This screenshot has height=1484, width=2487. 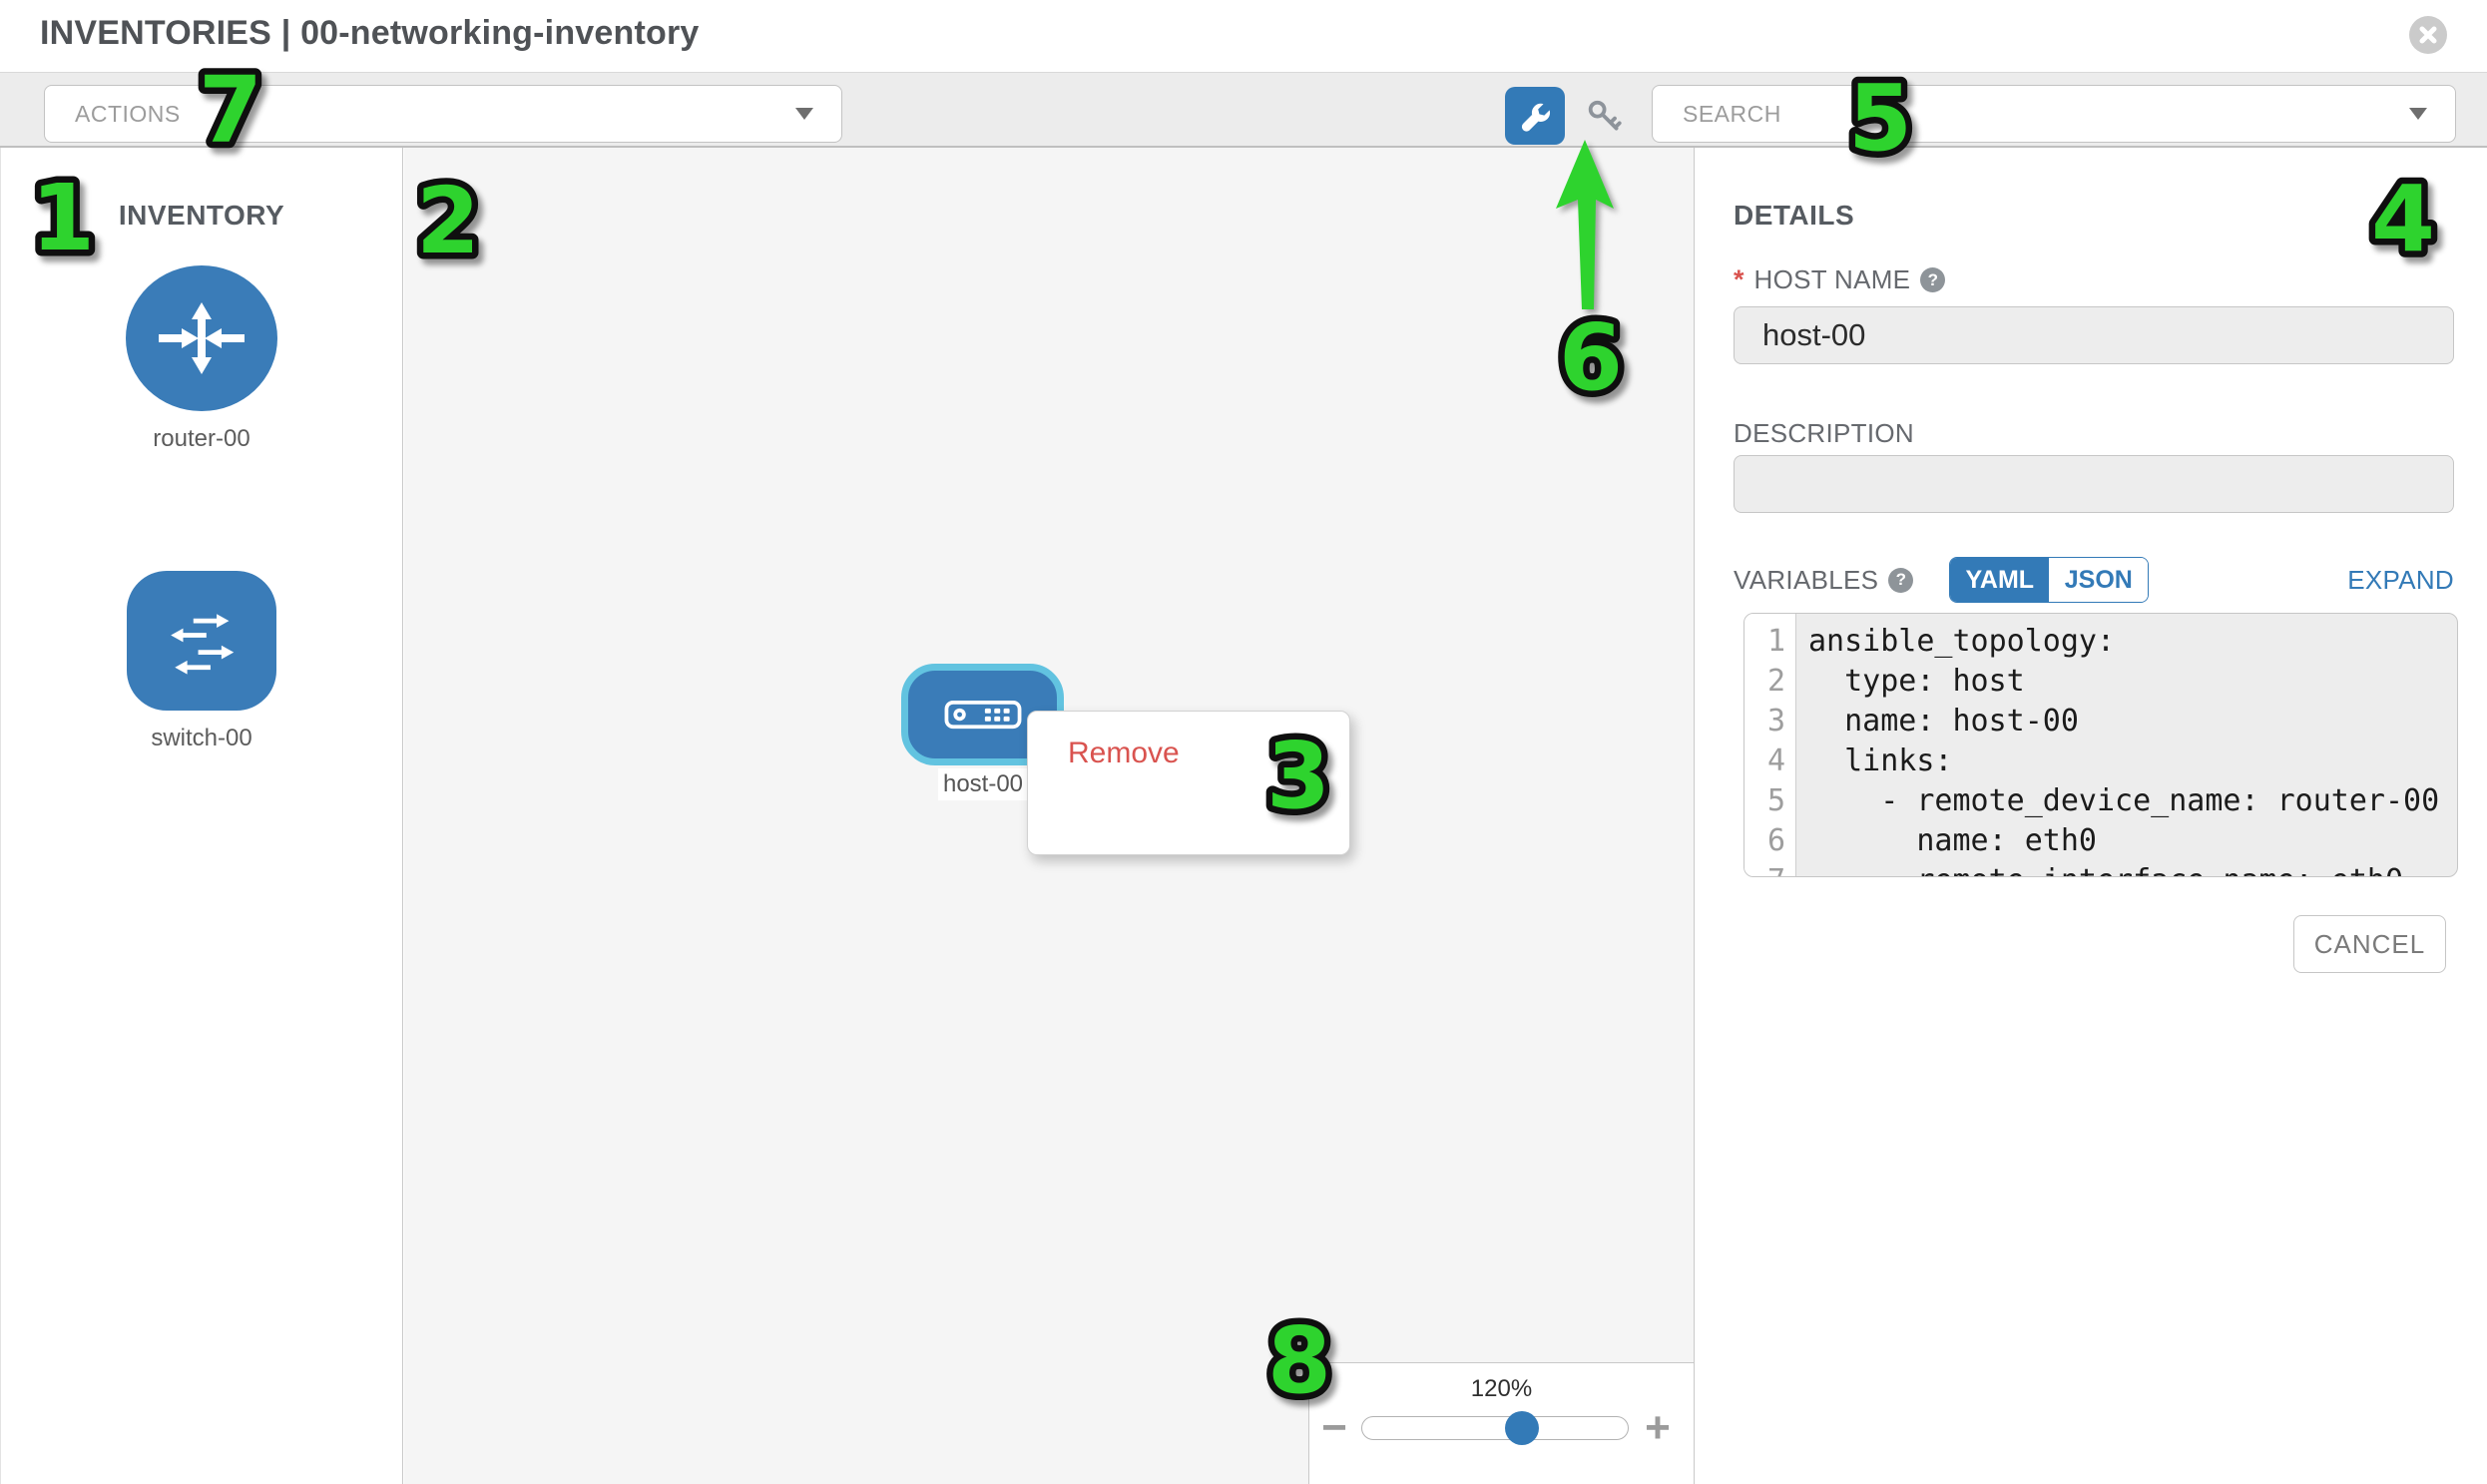 I want to click on host-name-label: HOST NAME, so click(x=1832, y=279).